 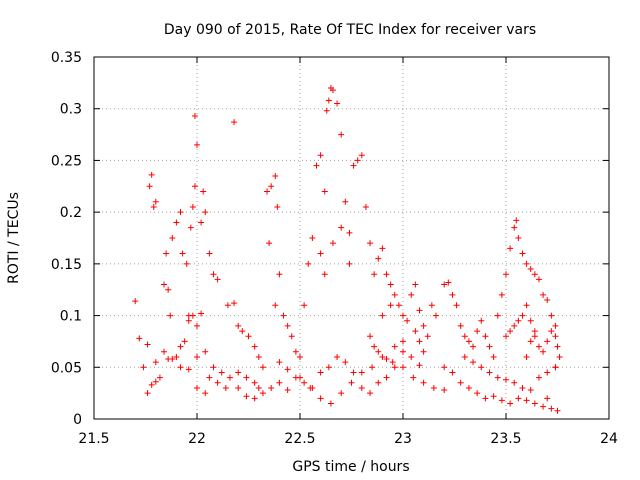 I want to click on y-tick-label: 0.35, so click(x=66, y=58).